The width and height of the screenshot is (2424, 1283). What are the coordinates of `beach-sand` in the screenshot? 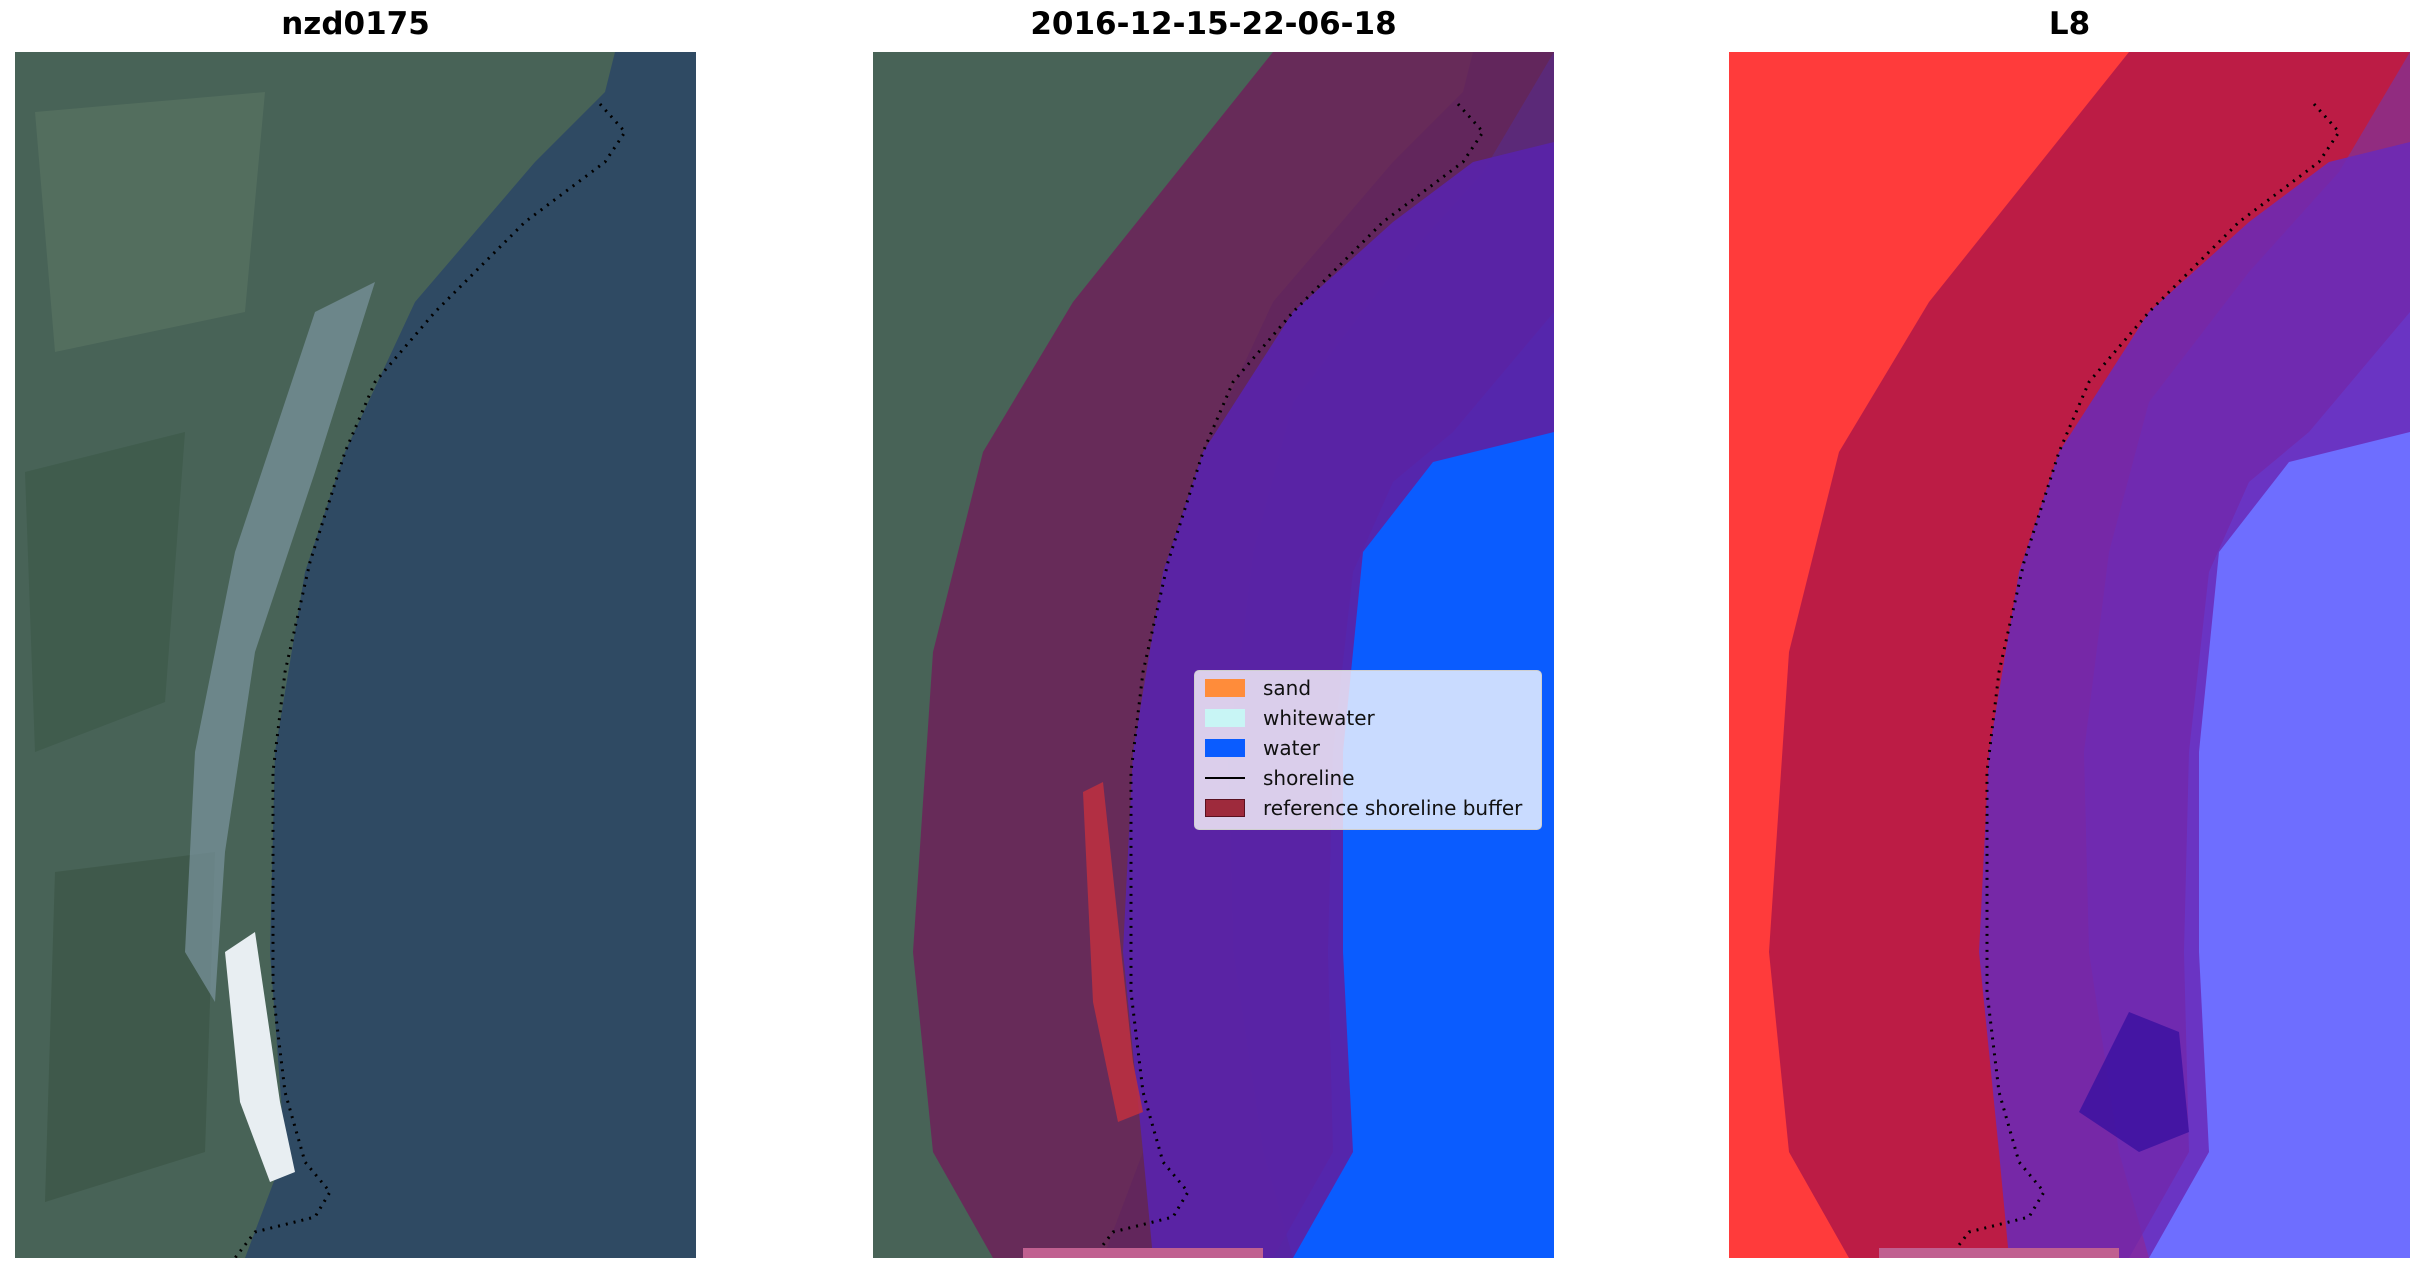 It's located at (260, 1057).